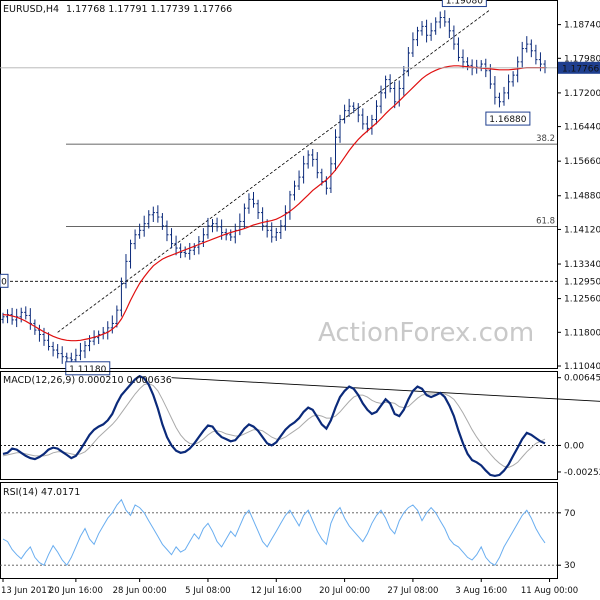 The width and height of the screenshot is (600, 600). I want to click on macd-signal-line, so click(274, 425).